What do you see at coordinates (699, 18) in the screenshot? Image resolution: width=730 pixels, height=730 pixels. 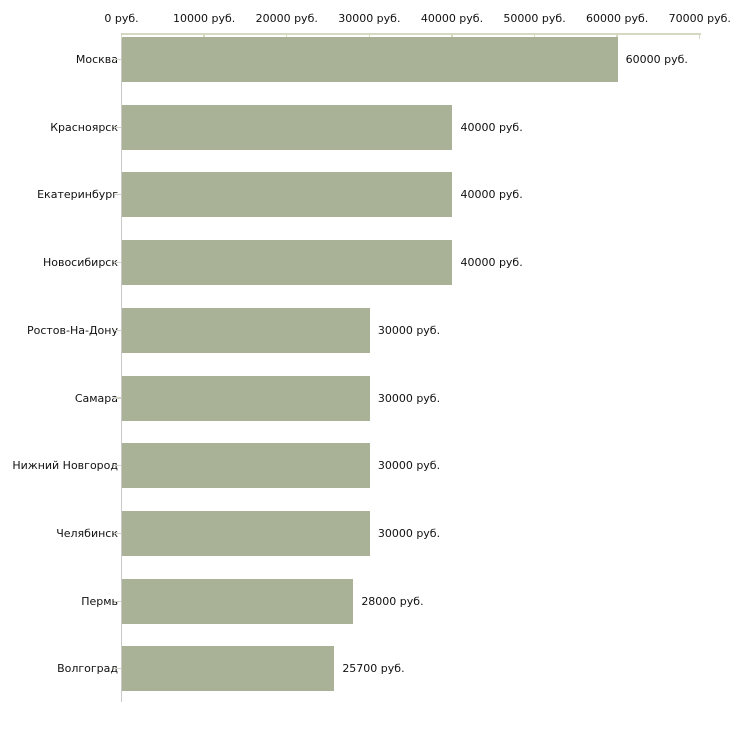 I see `x-axis-tick-label: 70000 руб.` at bounding box center [699, 18].